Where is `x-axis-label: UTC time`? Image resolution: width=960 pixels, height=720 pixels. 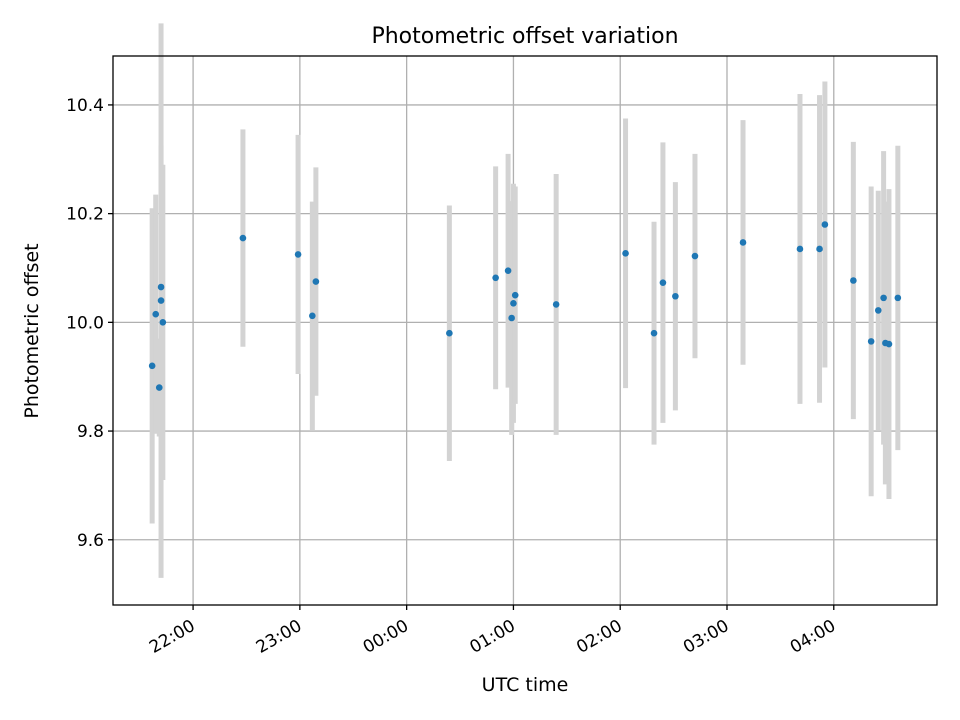 x-axis-label: UTC time is located at coordinates (525, 685).